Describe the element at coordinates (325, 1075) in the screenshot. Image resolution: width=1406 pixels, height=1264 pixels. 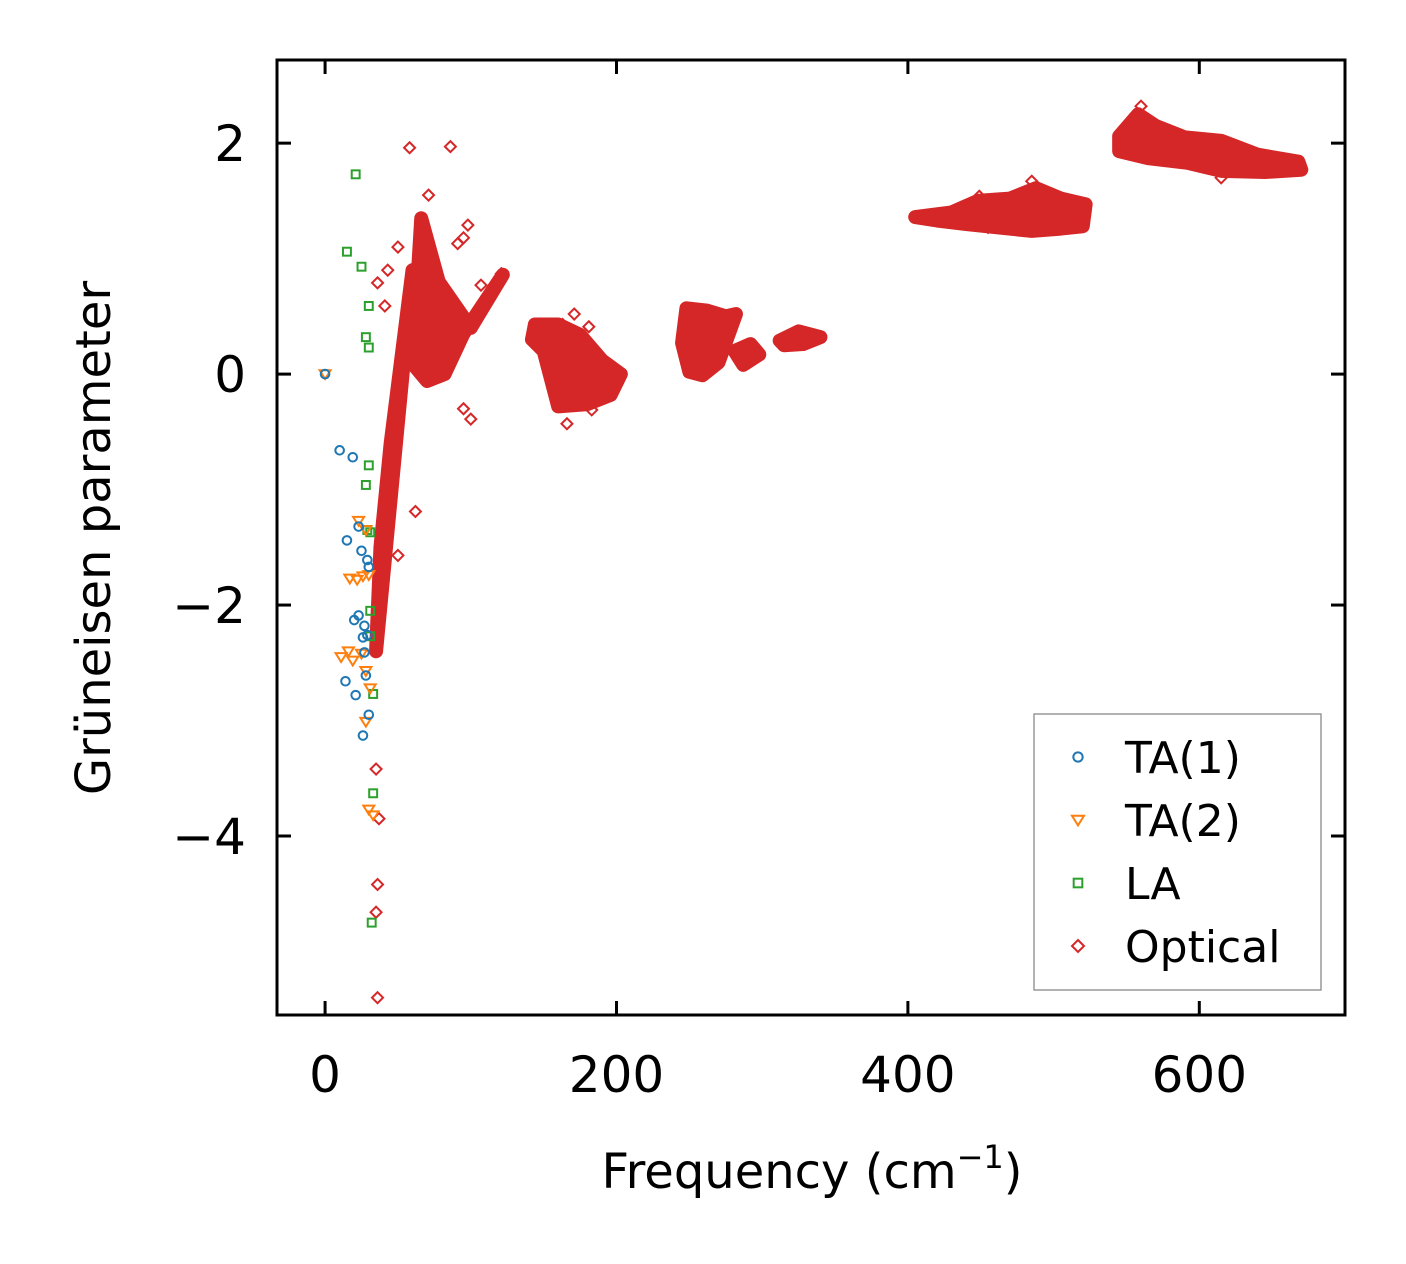
I see `x-tick-label: 0` at that location.